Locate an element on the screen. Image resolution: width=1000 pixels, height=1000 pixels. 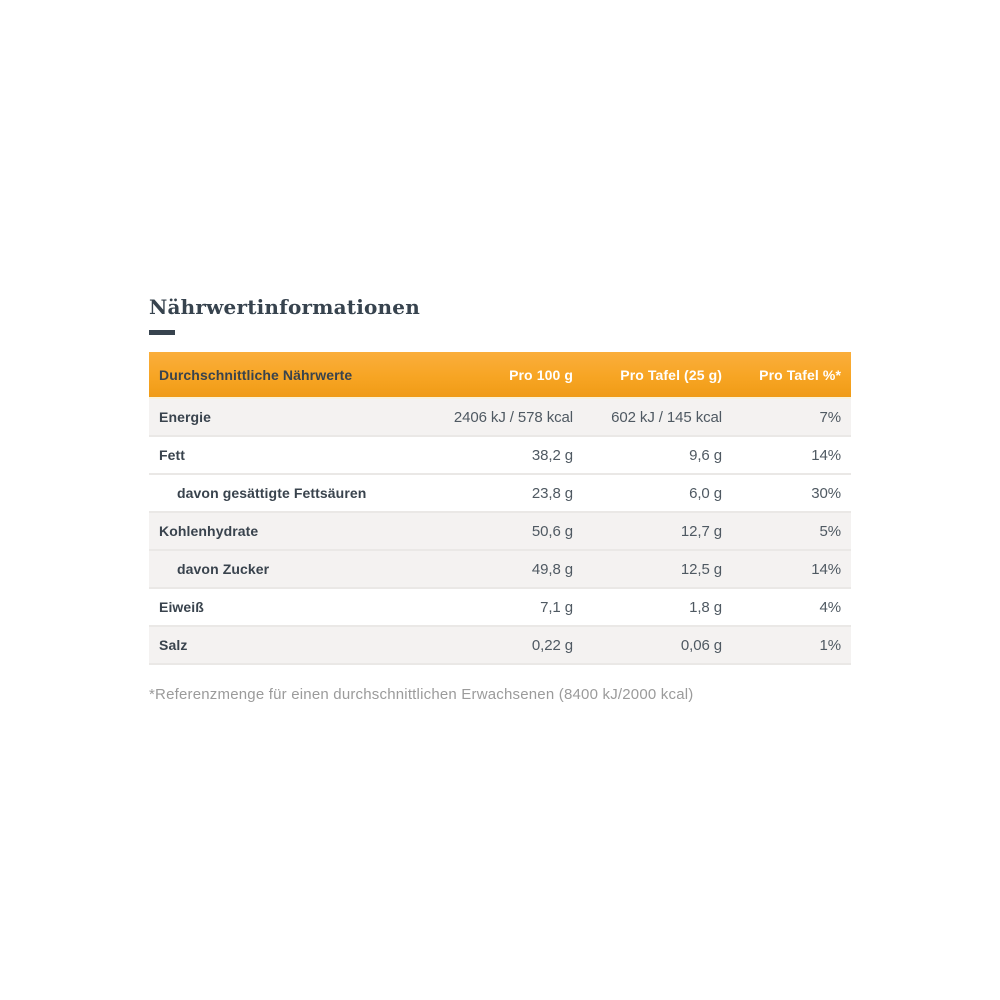
table-row-fett: Fett 38,2 g 9,6 g 14% is located at coordinates (500, 456).